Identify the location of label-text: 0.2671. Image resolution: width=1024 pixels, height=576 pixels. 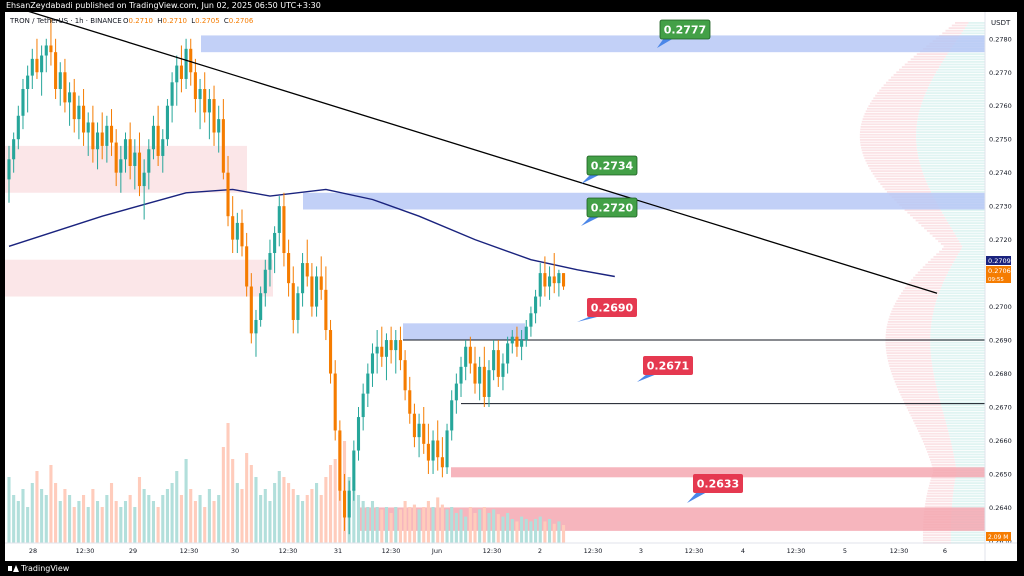
(668, 366).